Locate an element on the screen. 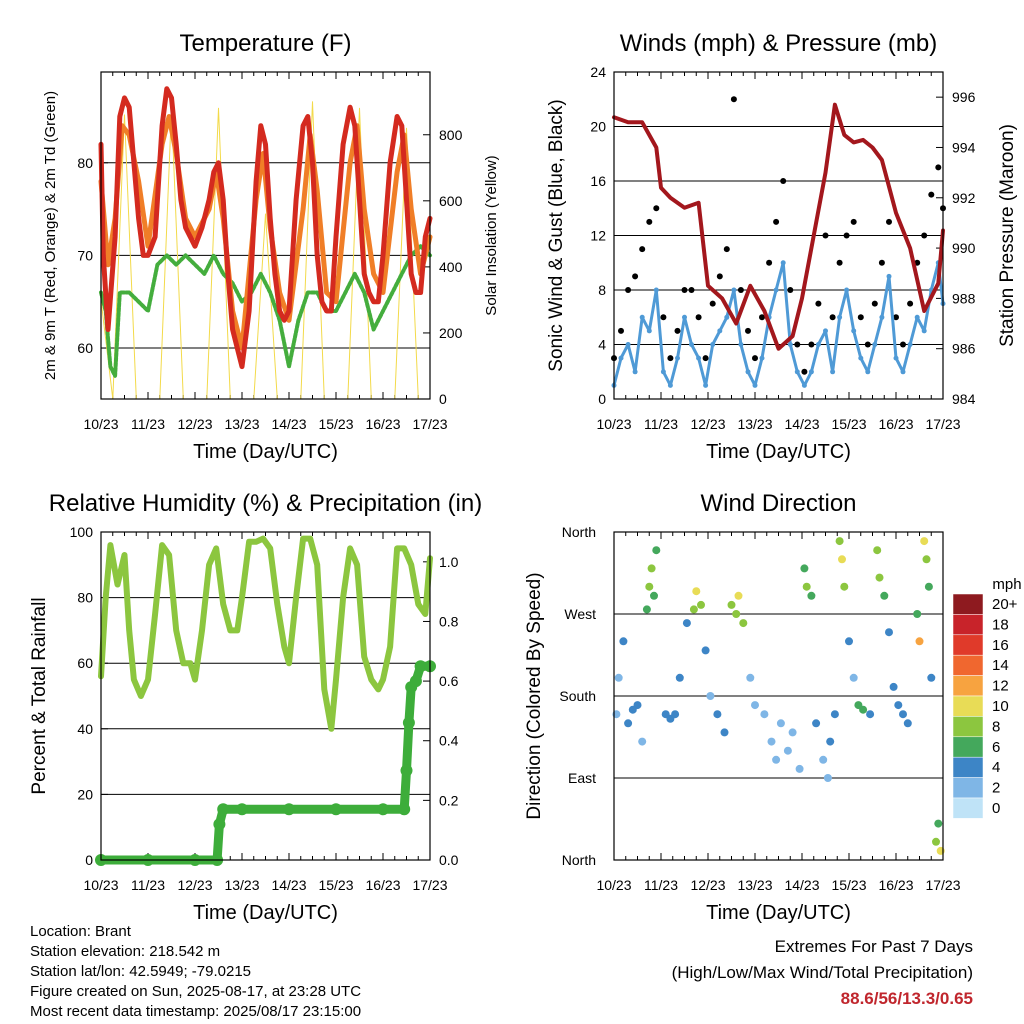 The width and height of the screenshot is (1024, 1024). y-right-tick-label: 0.8 is located at coordinates (449, 621).